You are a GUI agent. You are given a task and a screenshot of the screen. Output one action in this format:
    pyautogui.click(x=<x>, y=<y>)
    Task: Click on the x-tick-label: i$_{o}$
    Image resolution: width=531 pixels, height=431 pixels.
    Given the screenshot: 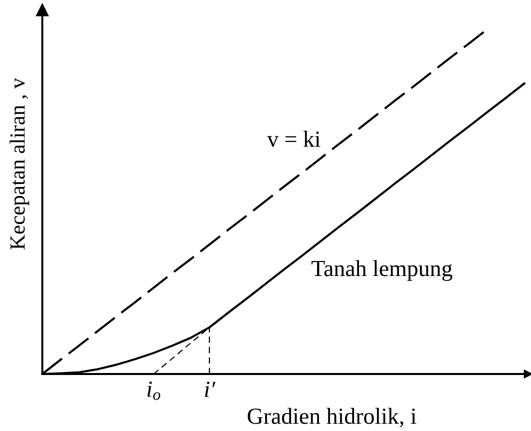 What is the action you would take?
    pyautogui.click(x=153, y=390)
    